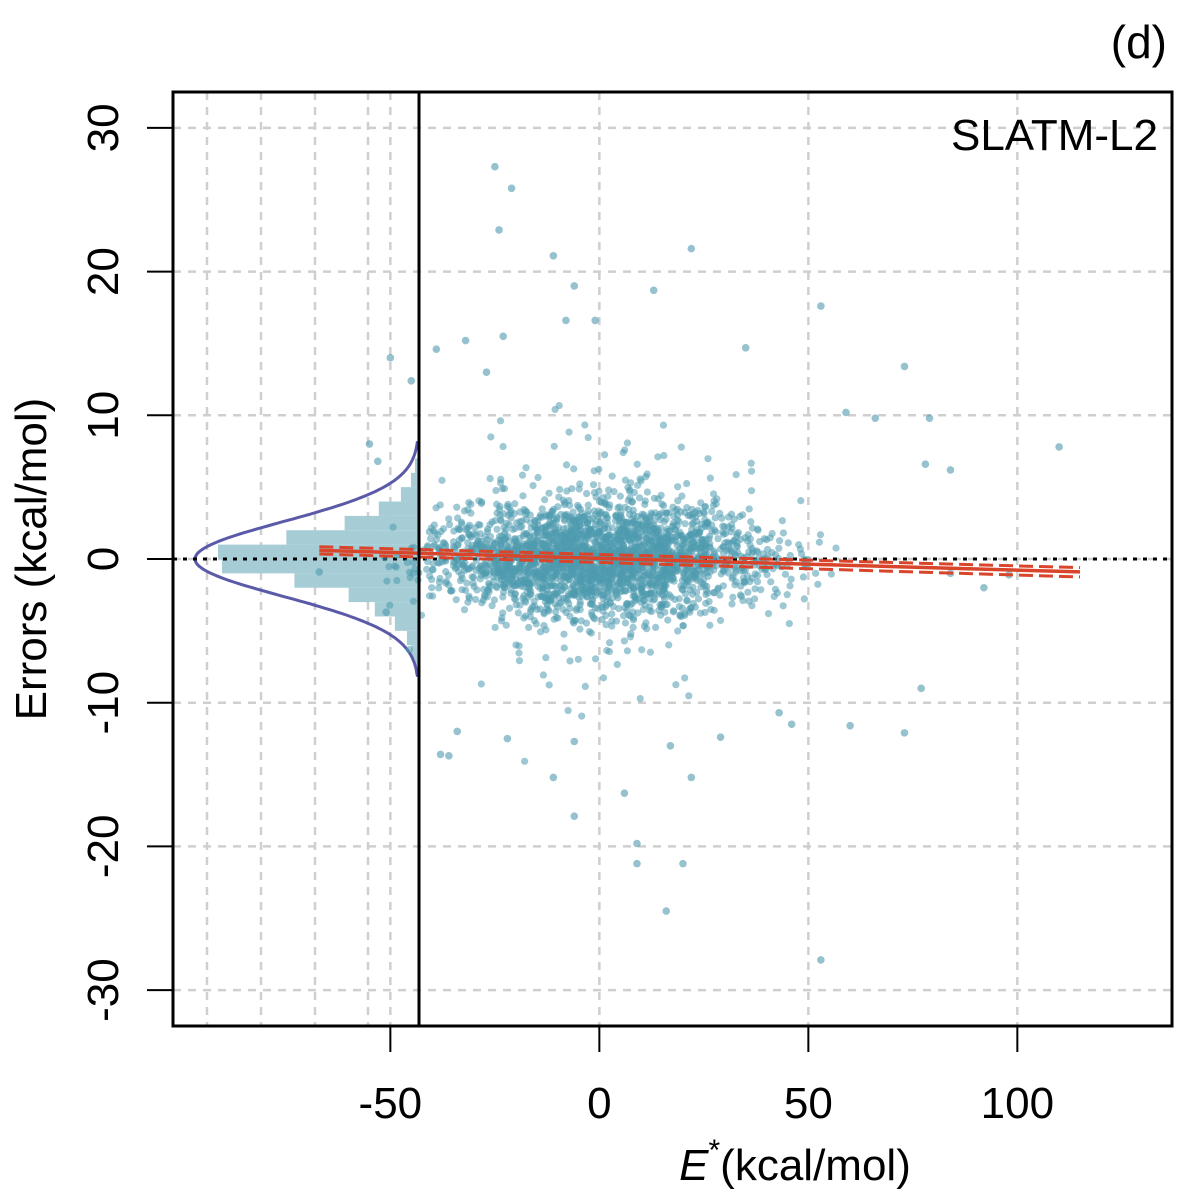 Image resolution: width=1200 pixels, height=1200 pixels. Describe the element at coordinates (391, 1103) in the screenshot. I see `x-tick-label: -50` at that location.